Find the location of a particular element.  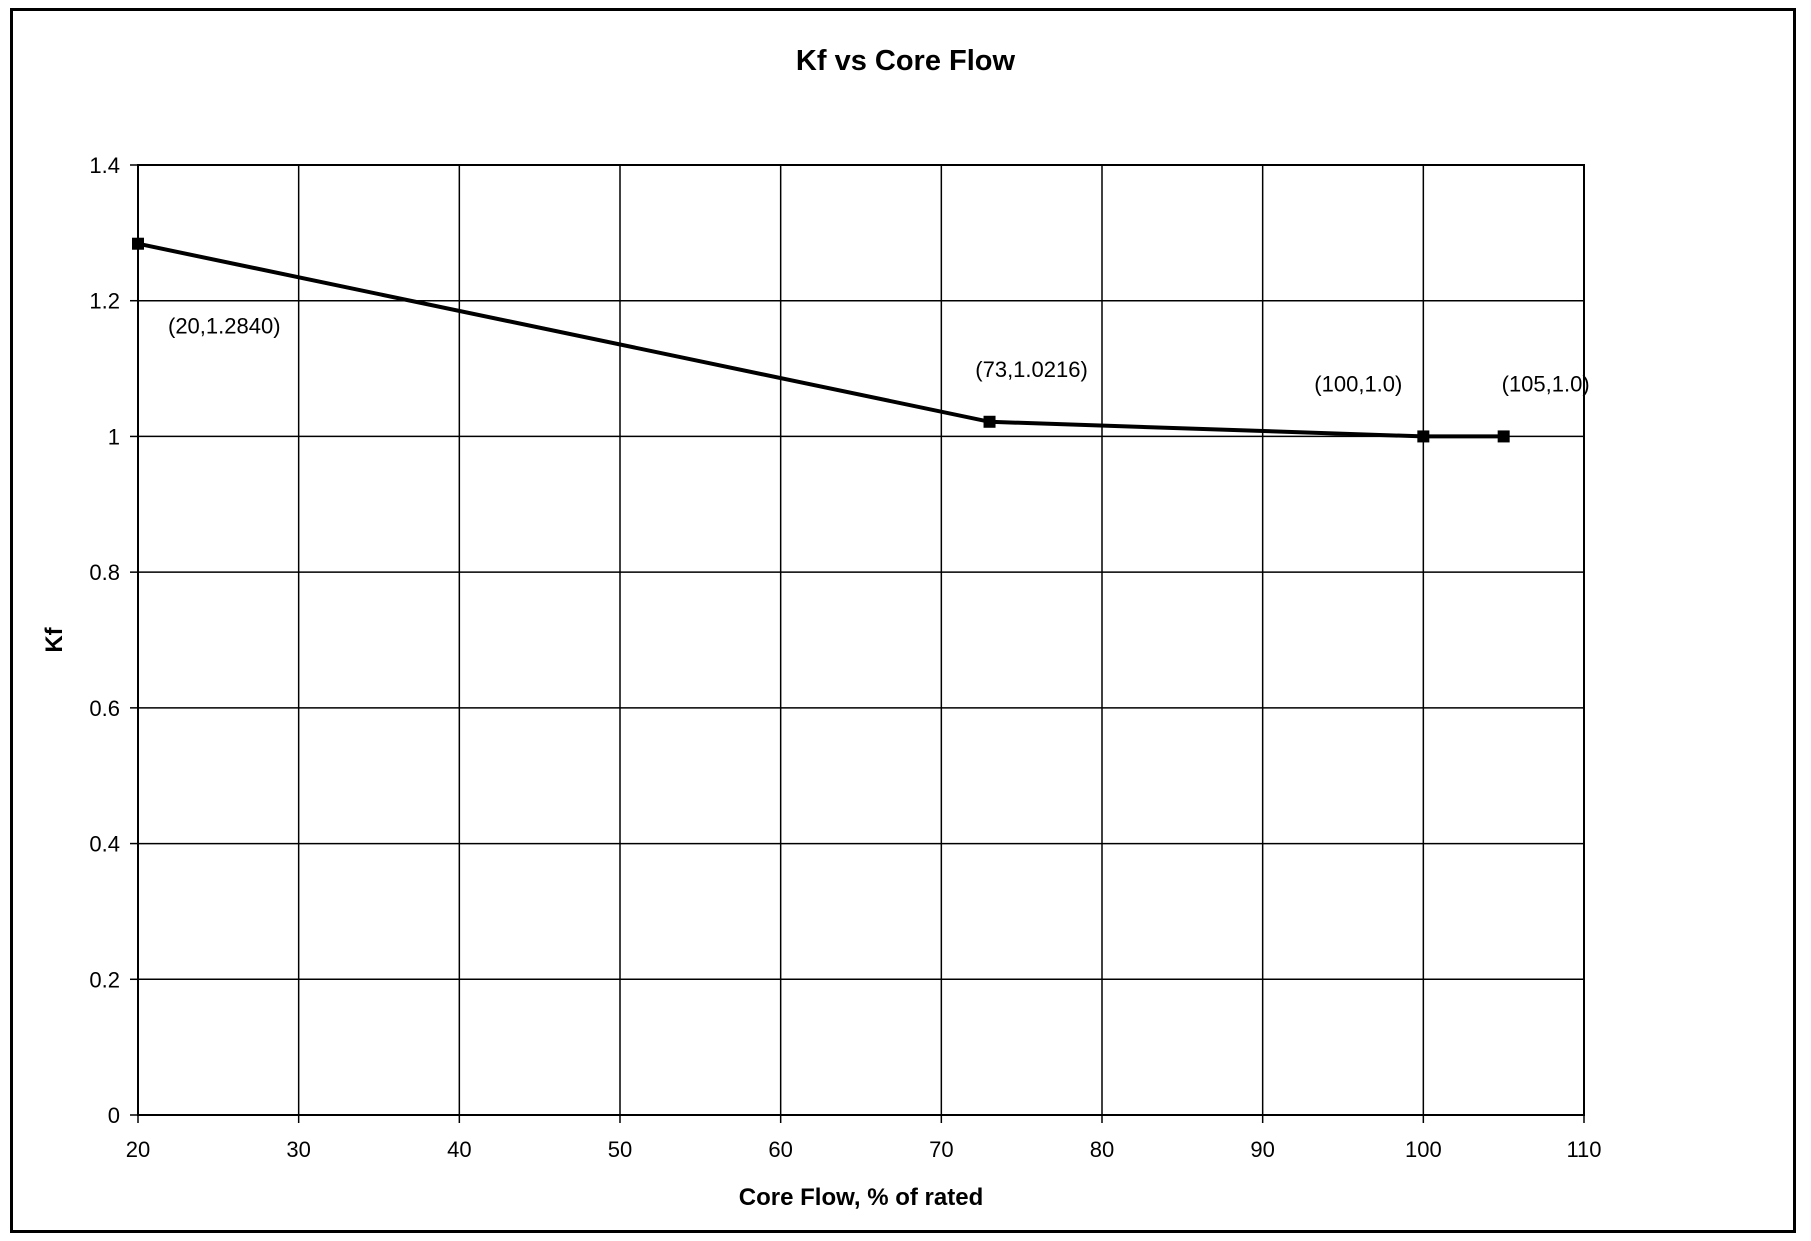

data-labels: (20,1.2840) (73,1.0216) (100,1.0) (105,1.0) is located at coordinates (879, 355).